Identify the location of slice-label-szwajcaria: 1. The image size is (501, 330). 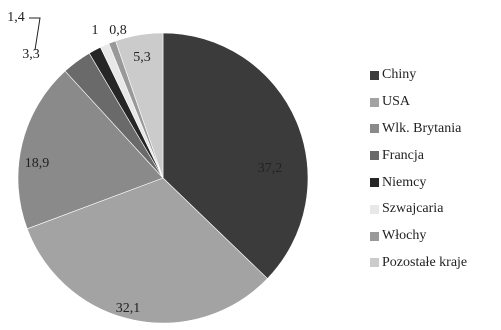
(95, 30).